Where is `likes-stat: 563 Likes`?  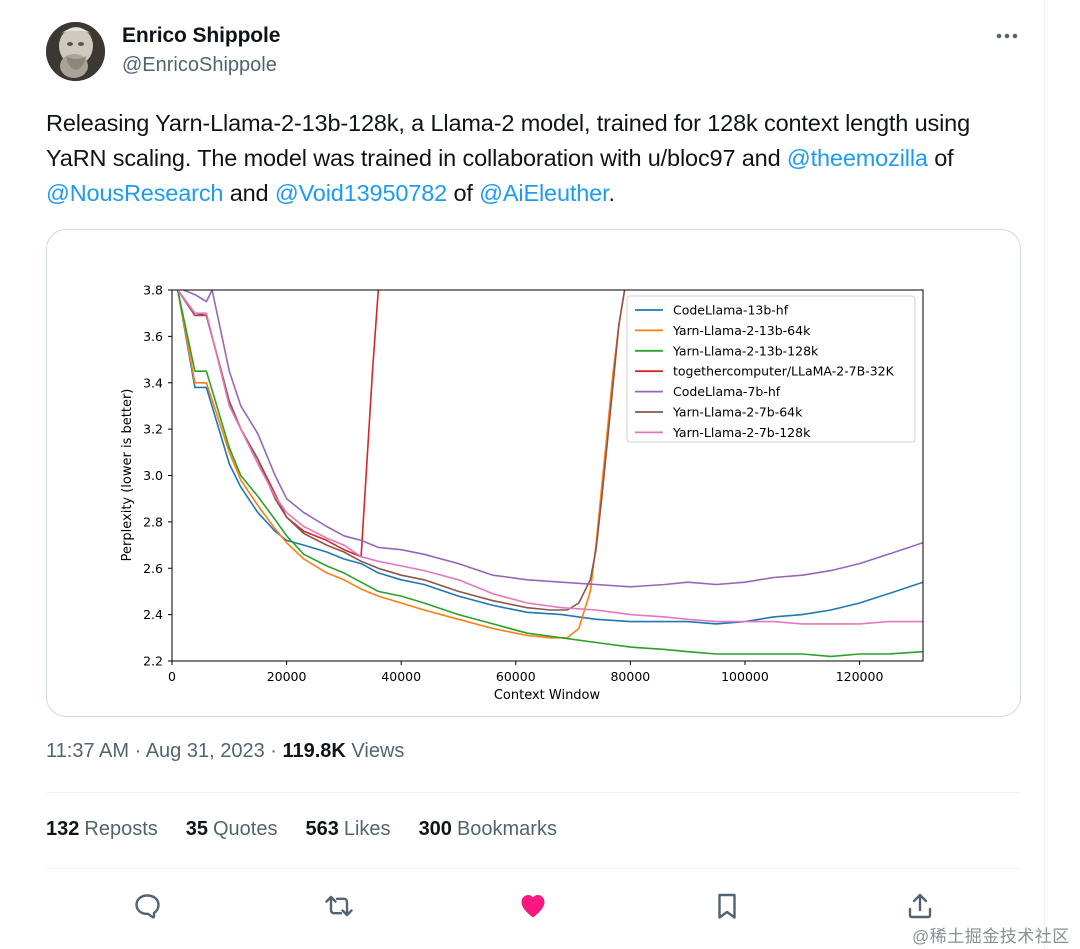
likes-stat: 563 Likes is located at coordinates (347, 829).